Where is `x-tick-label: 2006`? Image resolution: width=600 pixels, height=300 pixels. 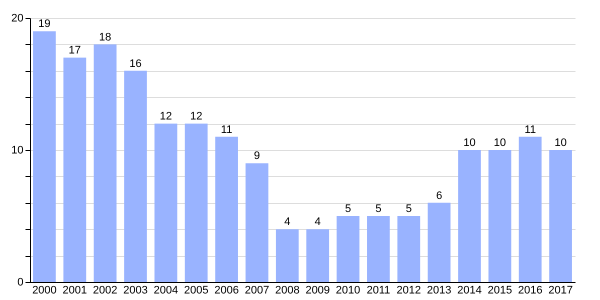 x-tick-label: 2006 is located at coordinates (226, 290).